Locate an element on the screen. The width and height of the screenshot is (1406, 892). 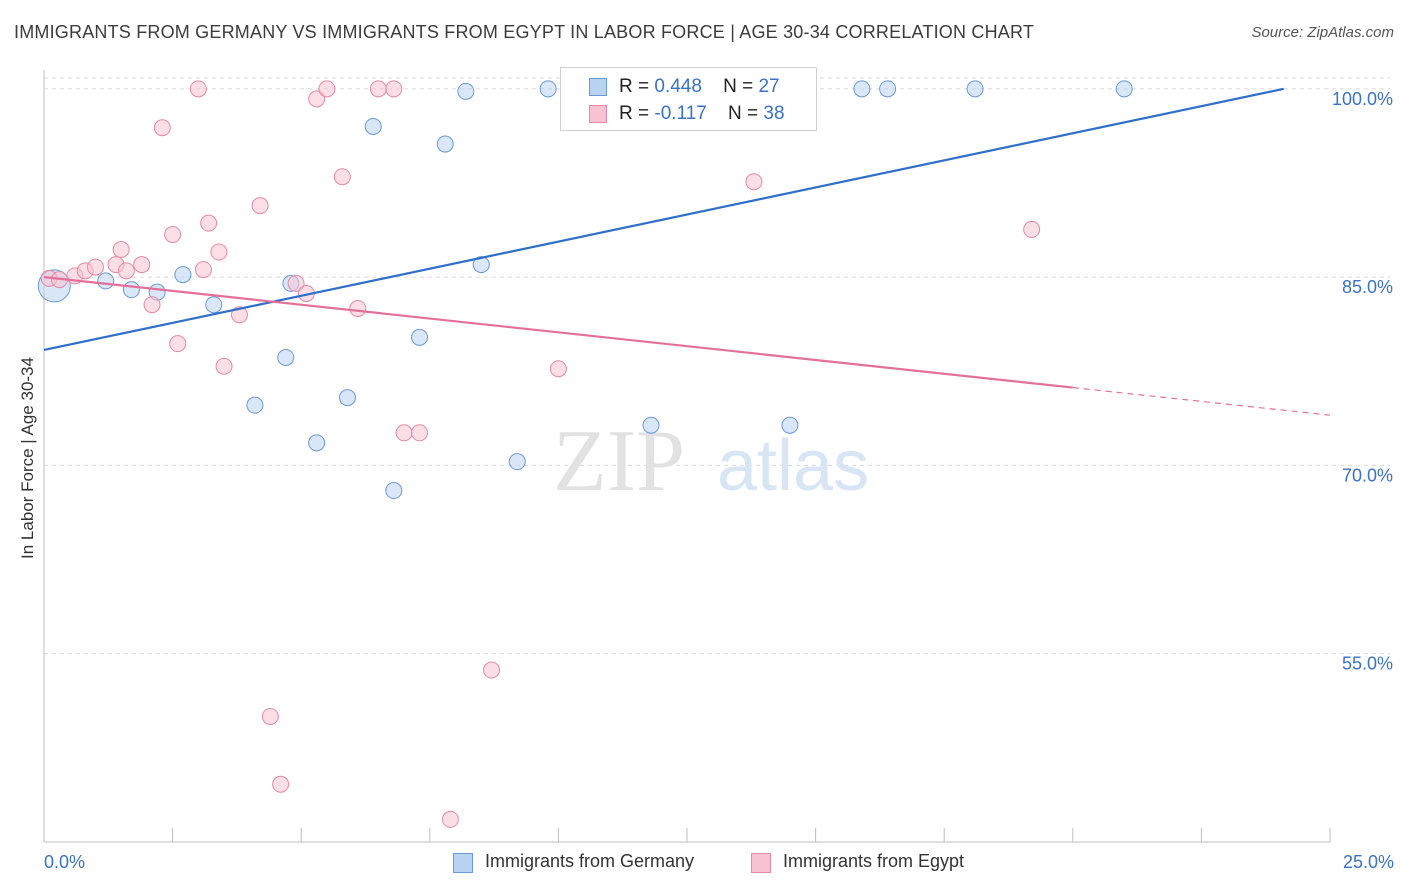
legend-swatch-egypt is located at coordinates (598, 114).